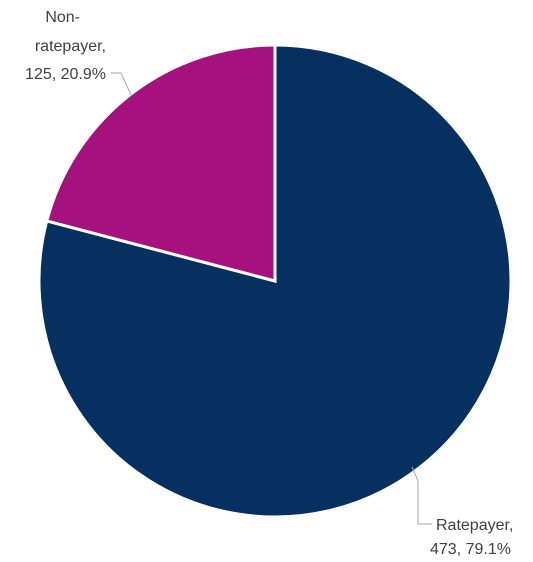 The width and height of the screenshot is (533, 562). What do you see at coordinates (471, 537) in the screenshot?
I see `data-label-ratepayer: Ratepayer, 473, 79.1%` at bounding box center [471, 537].